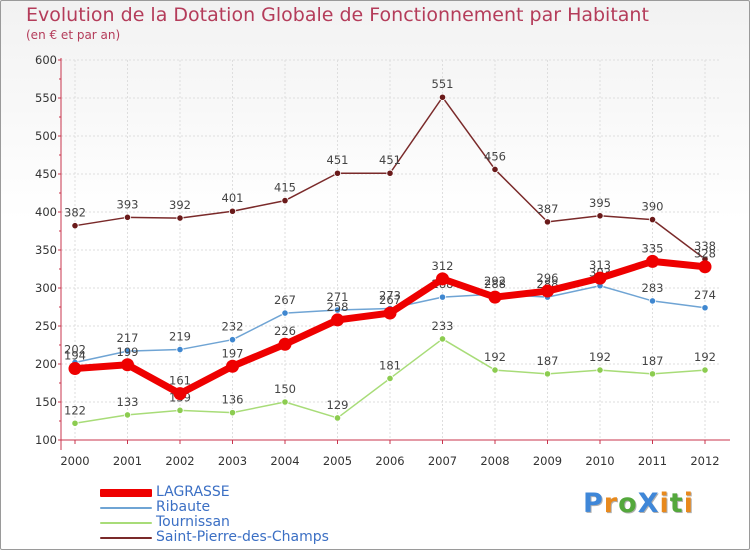 Image resolution: width=750 pixels, height=550 pixels. Describe the element at coordinates (285, 300) in the screenshot. I see `data-label-ribaute: 267` at that location.